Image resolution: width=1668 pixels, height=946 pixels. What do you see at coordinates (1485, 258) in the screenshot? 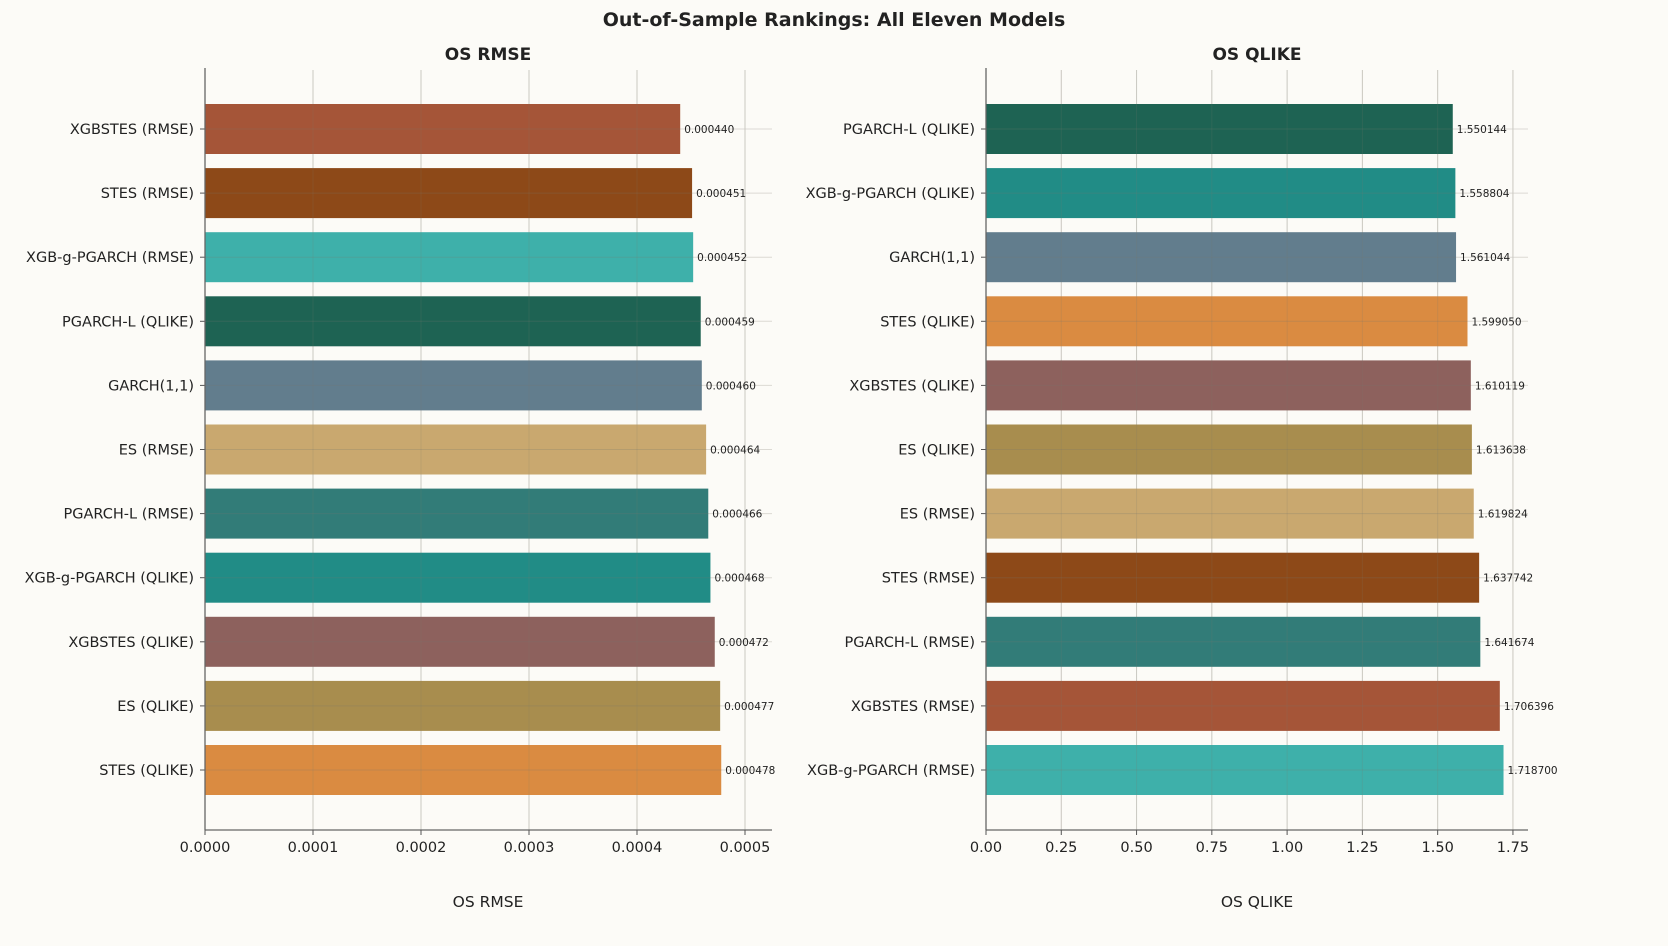
I see `data-label: 1.561044` at bounding box center [1485, 258].